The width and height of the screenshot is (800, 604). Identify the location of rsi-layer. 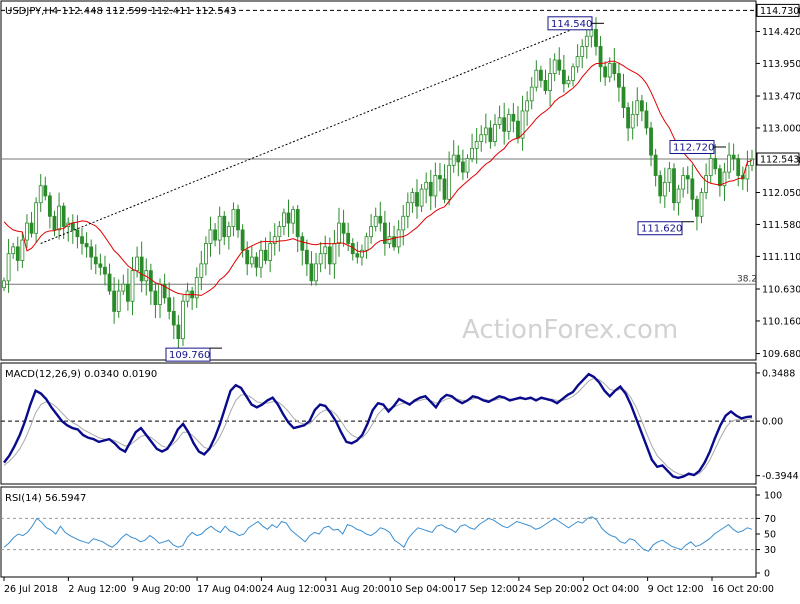
(378, 534).